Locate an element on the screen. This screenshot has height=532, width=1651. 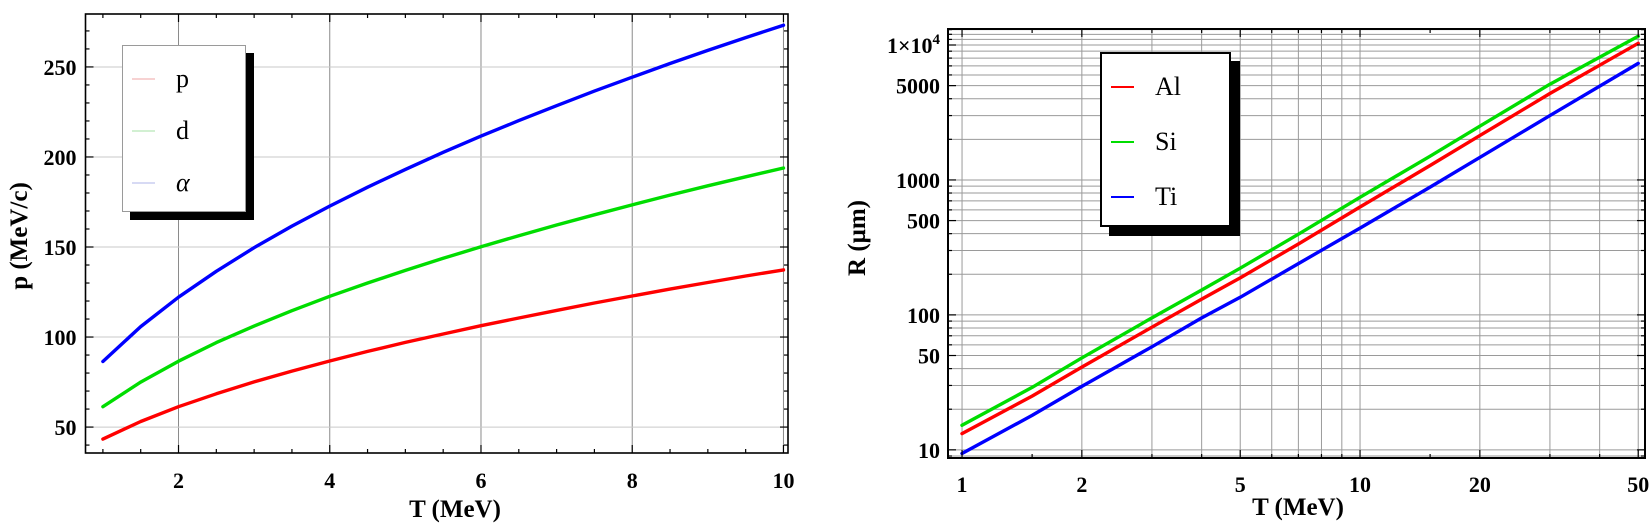
legend-label-titanium: Ti is located at coordinates (1166, 196).